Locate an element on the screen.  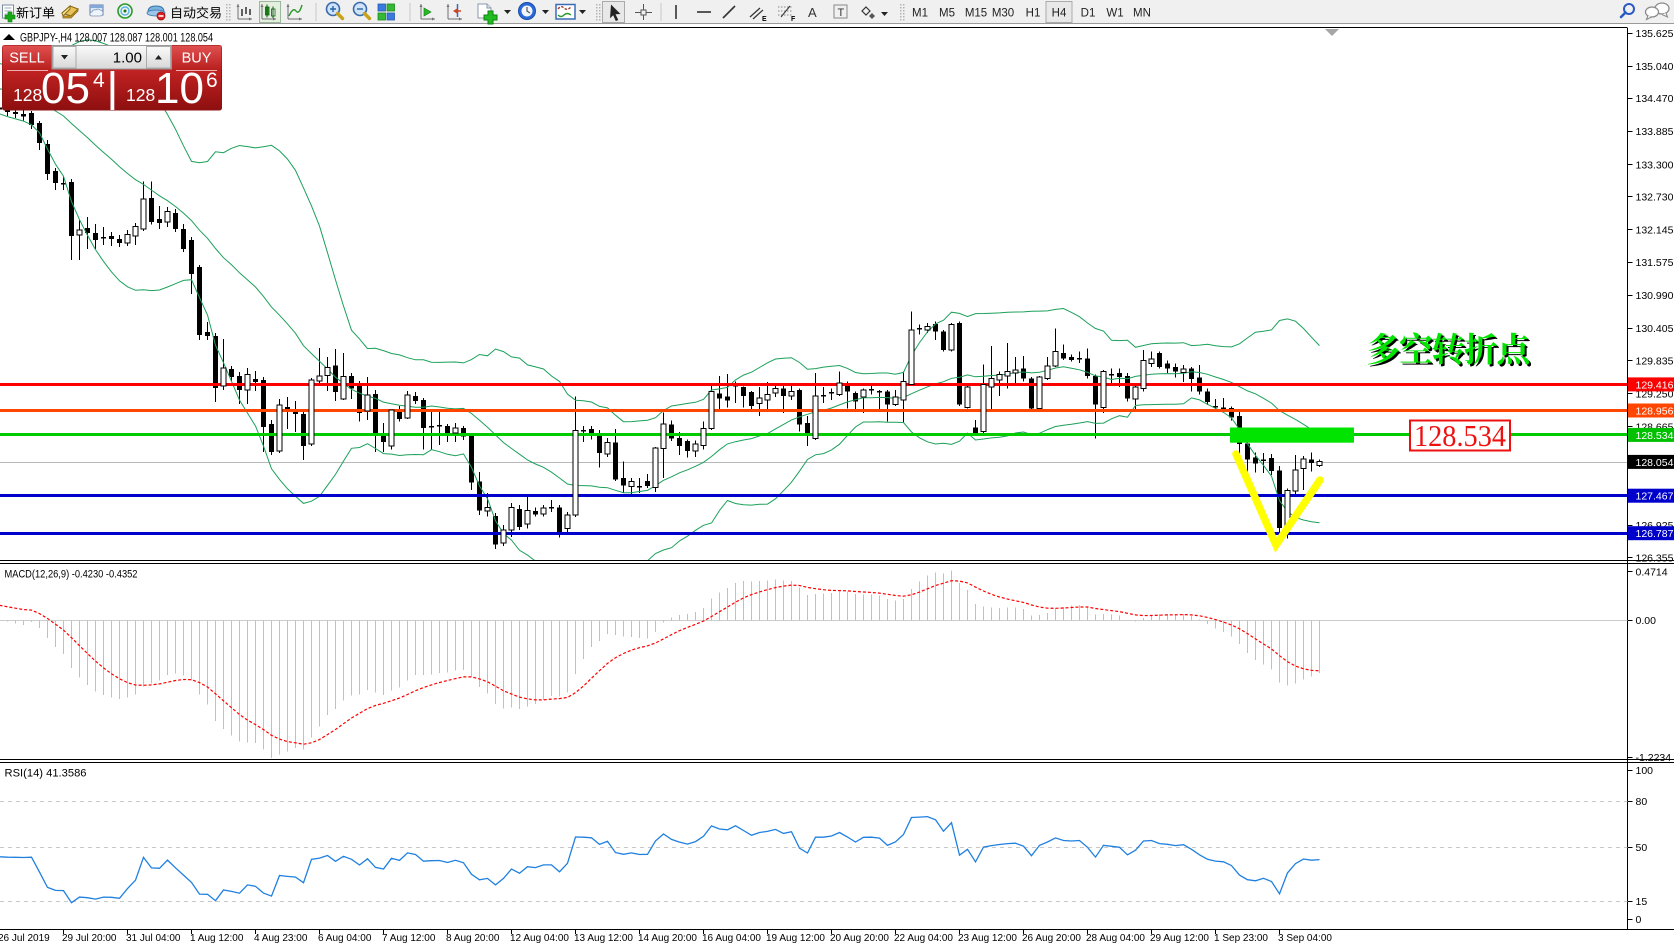
svg-text: 05 is located at coordinates (65, 88).